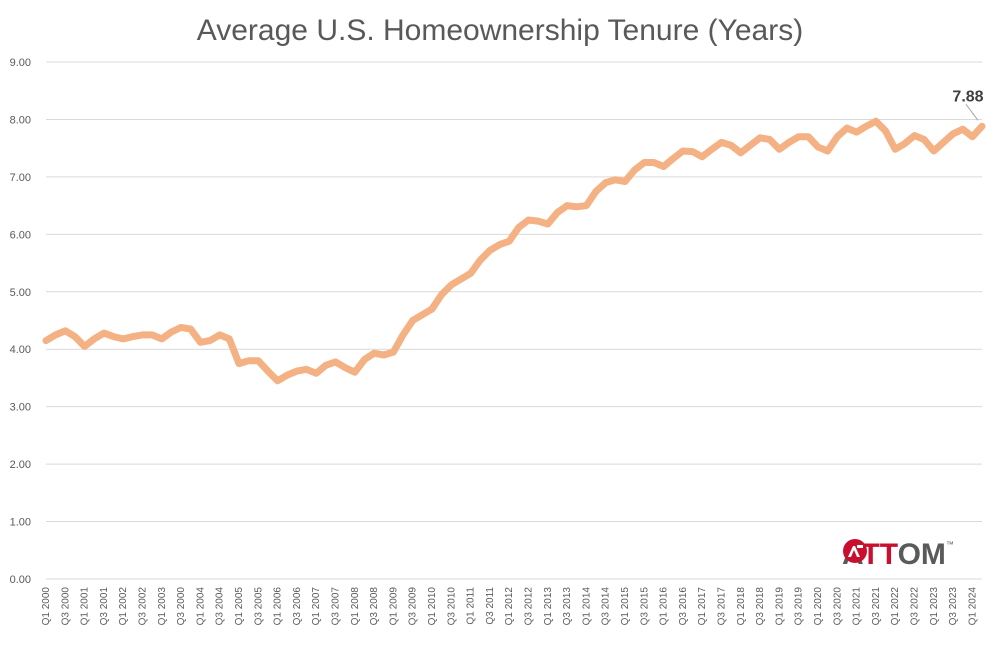  I want to click on y-tick-label: 0.00, so click(20, 580).